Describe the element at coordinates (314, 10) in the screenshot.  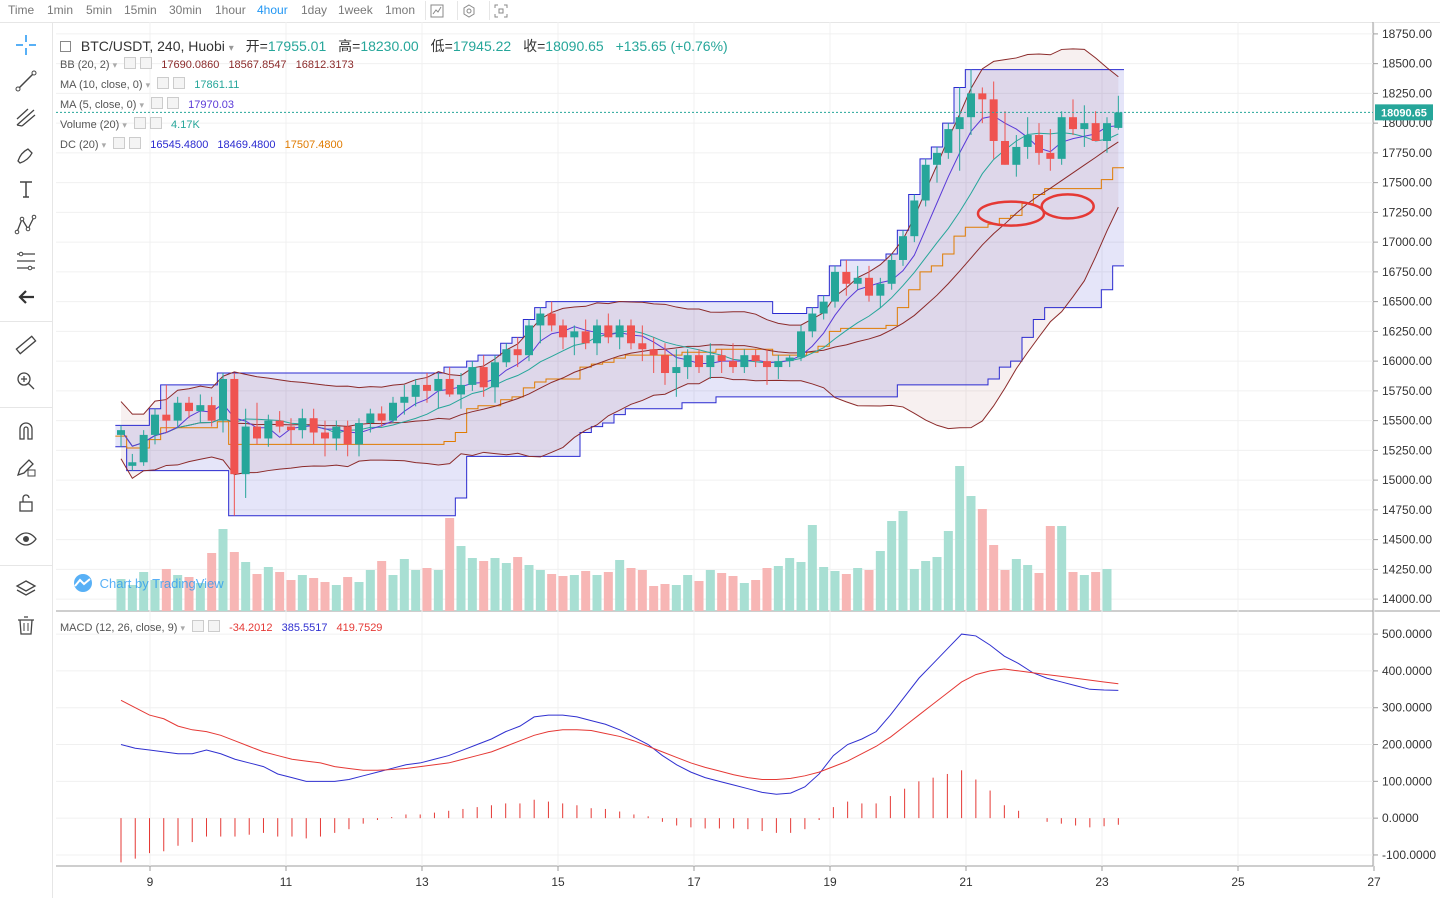
I see `interval-1day: 1day` at that location.